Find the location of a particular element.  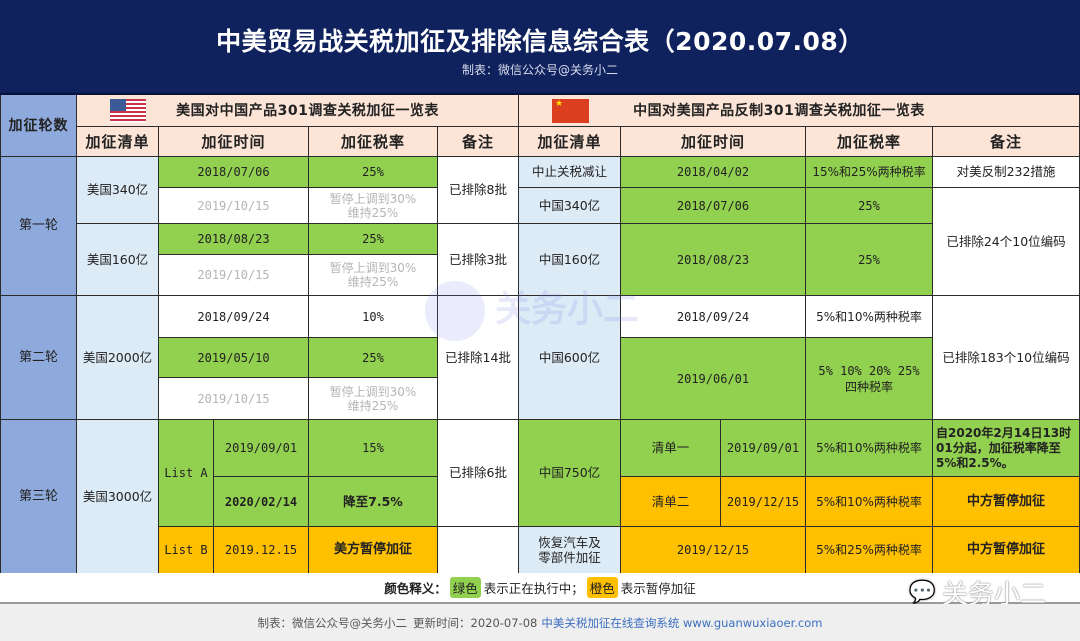

us-2000-rate-3: 暂停上调到30% 维持25% is located at coordinates (373, 399).